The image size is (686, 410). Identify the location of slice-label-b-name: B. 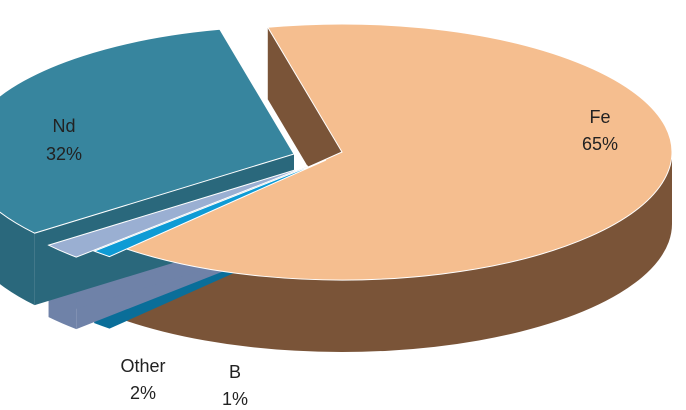
(235, 372).